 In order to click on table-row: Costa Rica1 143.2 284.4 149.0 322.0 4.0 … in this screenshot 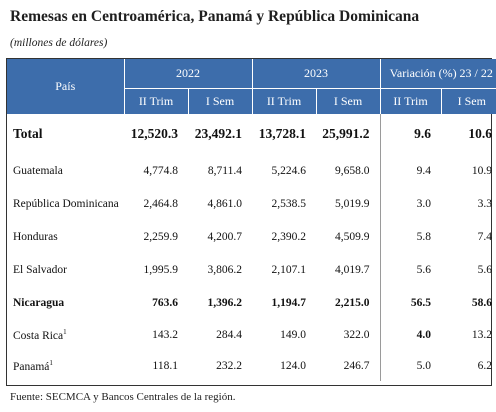, I will do `click(251, 334)`.